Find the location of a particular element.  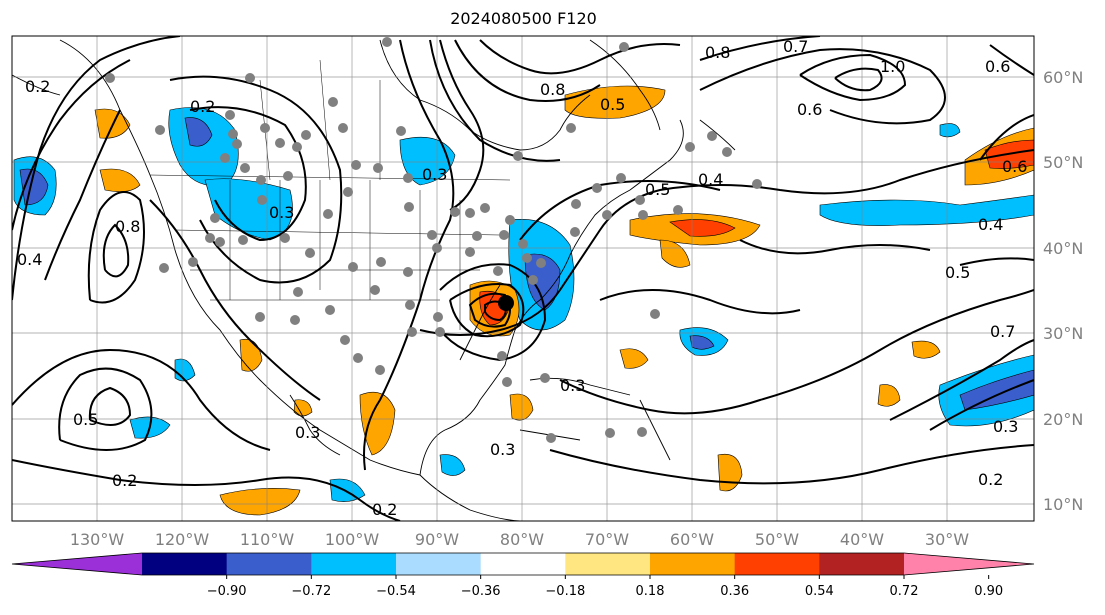

colorbar-tick-label: −0.36 is located at coordinates (481, 591).